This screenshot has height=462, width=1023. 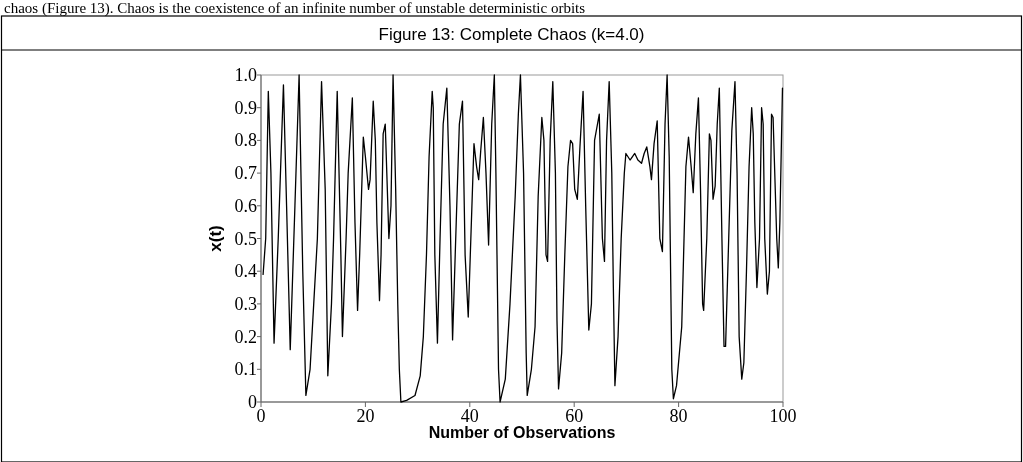 I want to click on x-tick-label: 20, so click(x=365, y=416).